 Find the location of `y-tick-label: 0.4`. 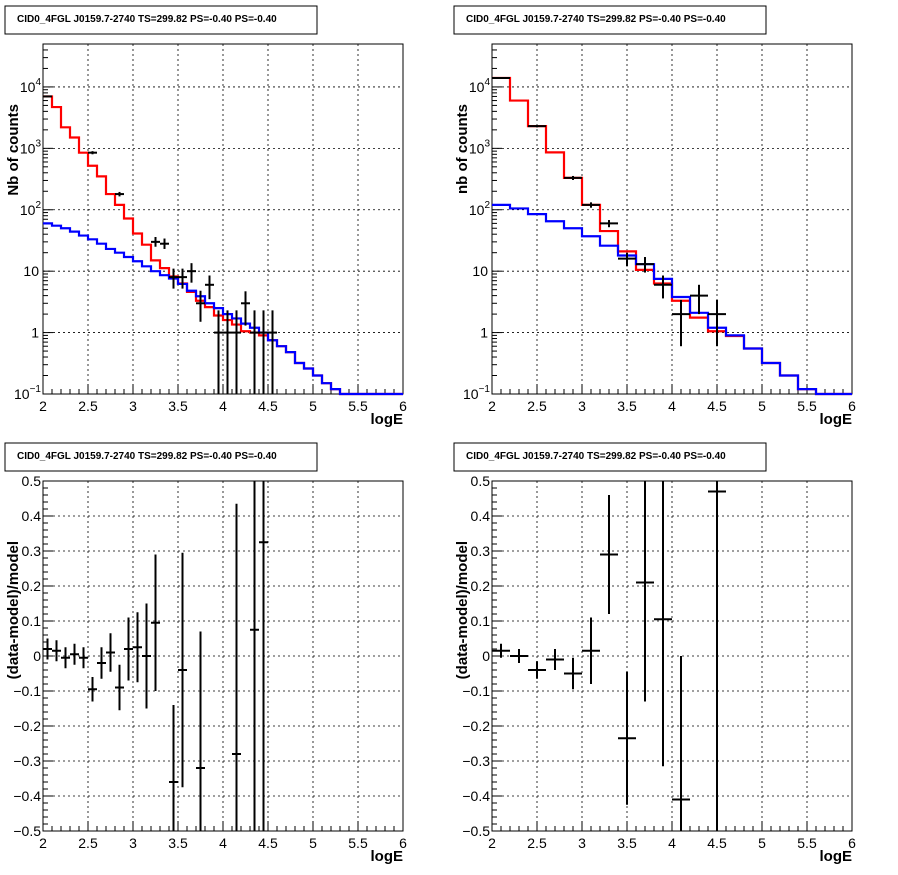

y-tick-label: 0.4 is located at coordinates (32, 516).